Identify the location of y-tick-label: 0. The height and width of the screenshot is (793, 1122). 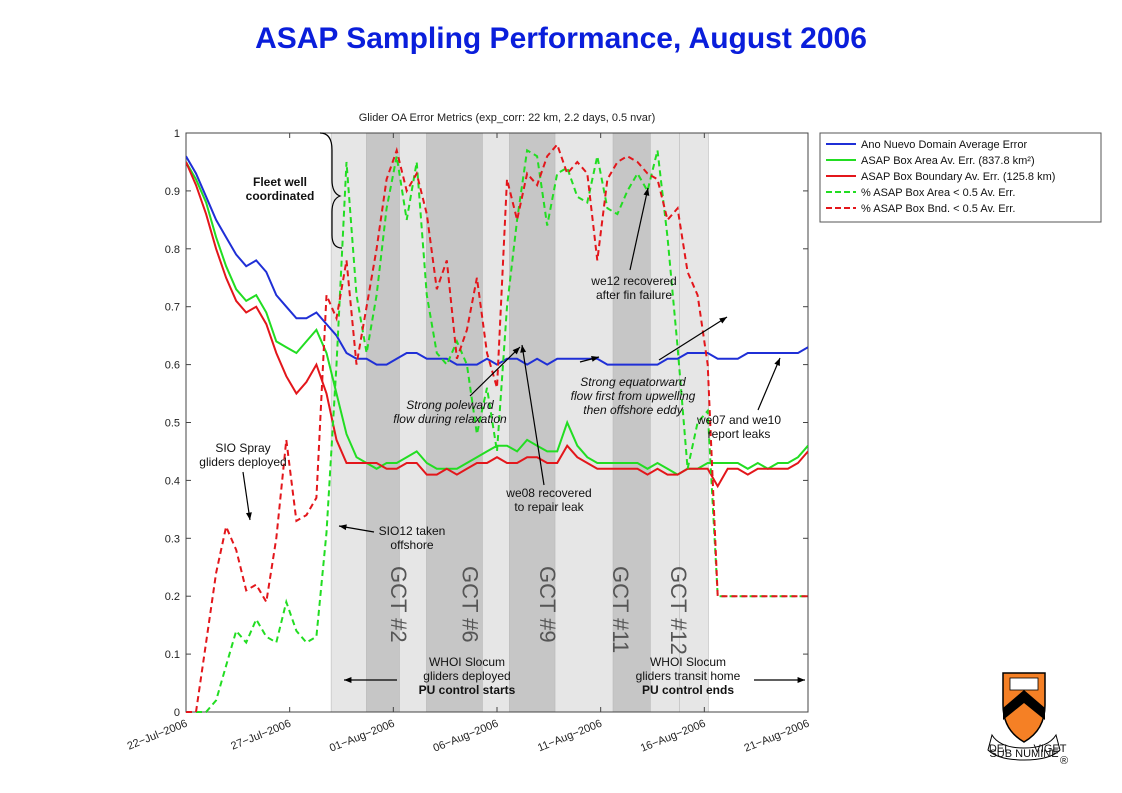
(177, 713).